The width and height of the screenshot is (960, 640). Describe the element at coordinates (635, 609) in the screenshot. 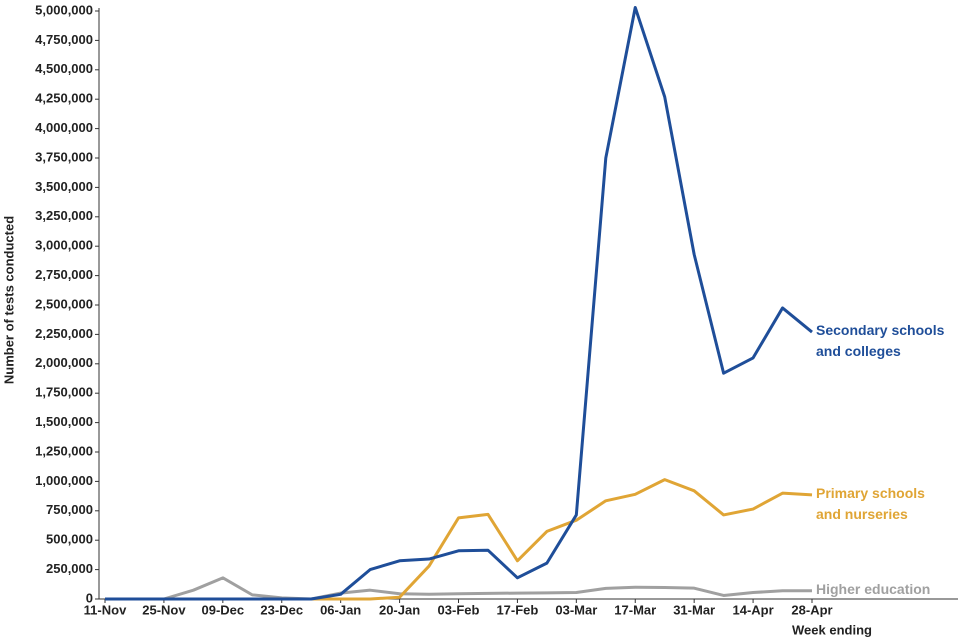

I see `x-tick-label: 17-Mar` at that location.